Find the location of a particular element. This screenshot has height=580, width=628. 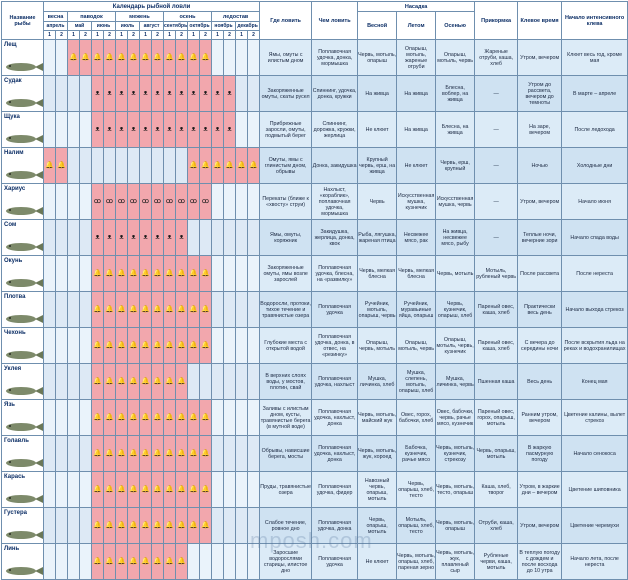

fish-cell: Щука is located at coordinates (22, 129).